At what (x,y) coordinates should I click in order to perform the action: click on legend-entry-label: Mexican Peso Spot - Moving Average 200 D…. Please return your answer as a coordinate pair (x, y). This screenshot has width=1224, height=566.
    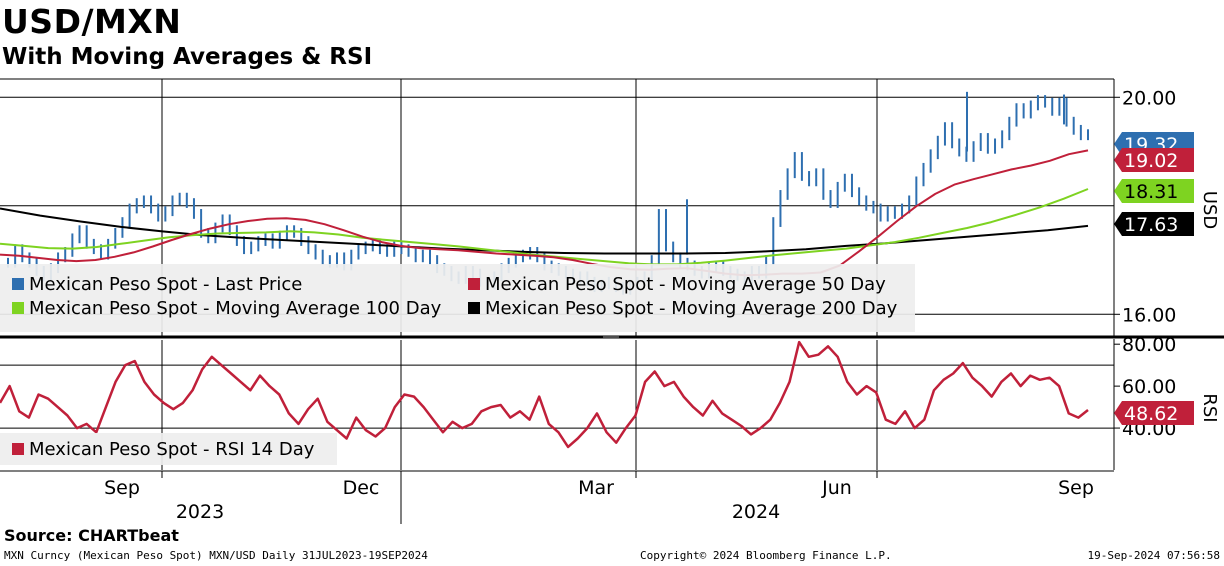
    Looking at the image, I should click on (691, 308).